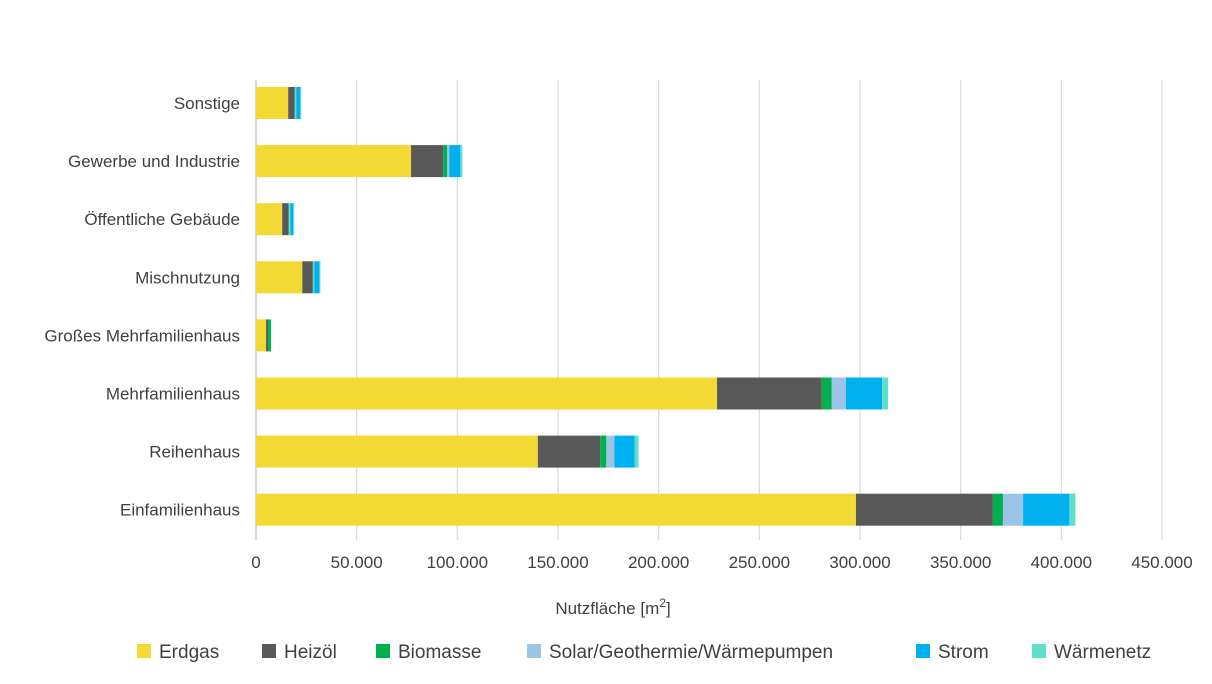  What do you see at coordinates (457, 562) in the screenshot?
I see `x-tick-label: 100.000` at bounding box center [457, 562].